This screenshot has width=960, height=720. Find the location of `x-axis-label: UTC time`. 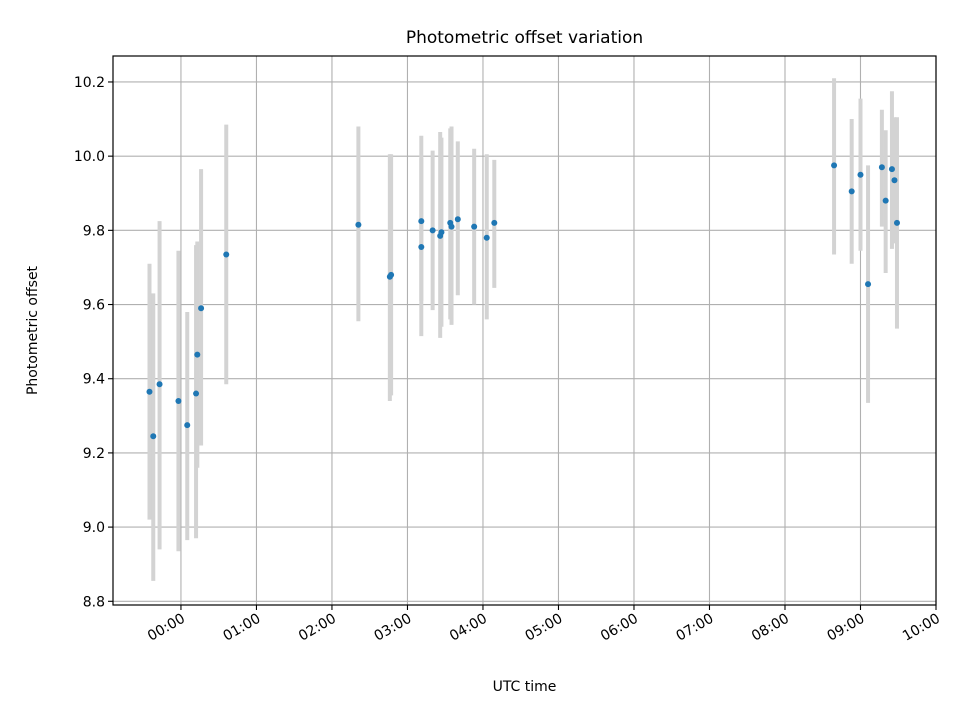

x-axis-label: UTC time is located at coordinates (525, 687).